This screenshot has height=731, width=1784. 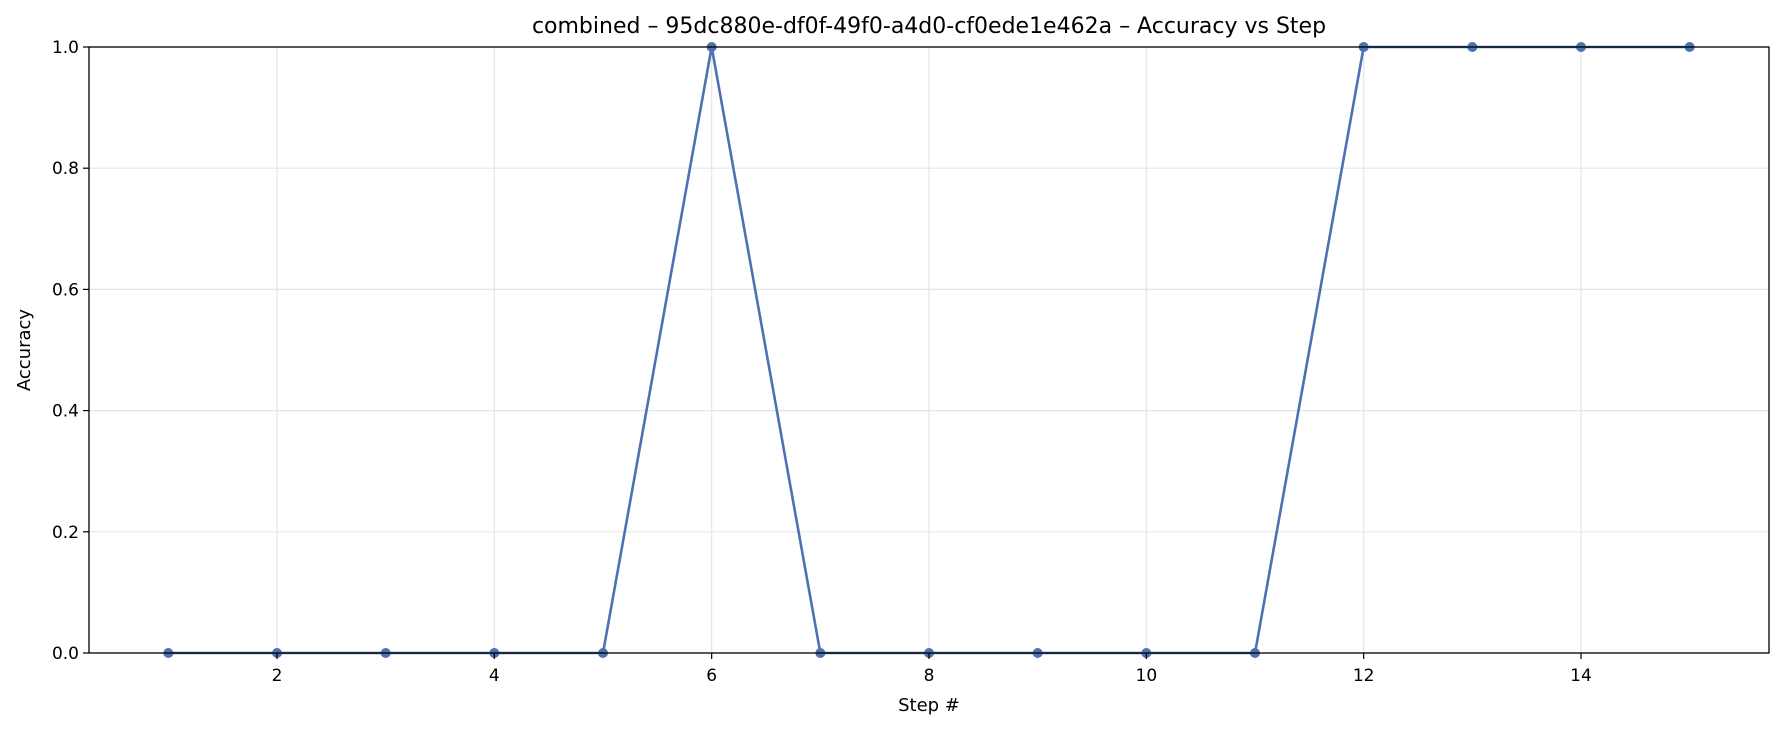 What do you see at coordinates (24, 350) in the screenshot?
I see `y-axis-label: Accuracy` at bounding box center [24, 350].